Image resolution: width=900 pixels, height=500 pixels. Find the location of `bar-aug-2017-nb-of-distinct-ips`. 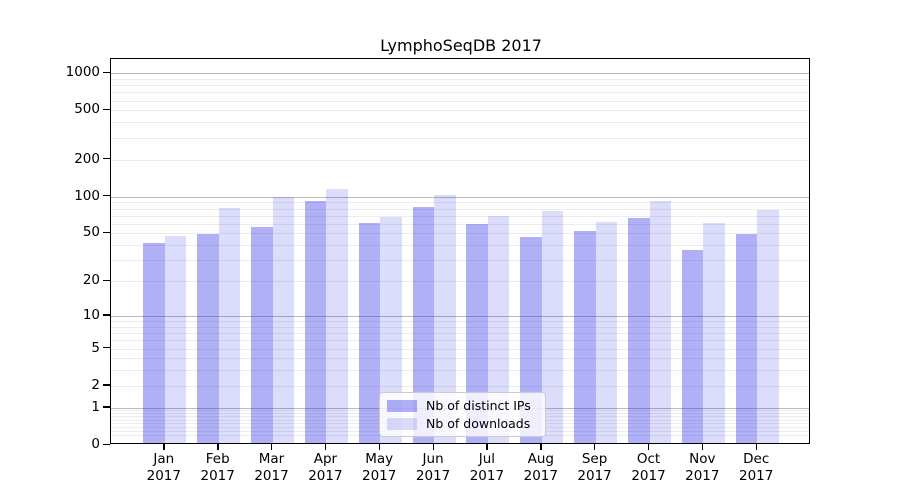

bar-aug-2017-nb-of-distinct-ips is located at coordinates (531, 339).